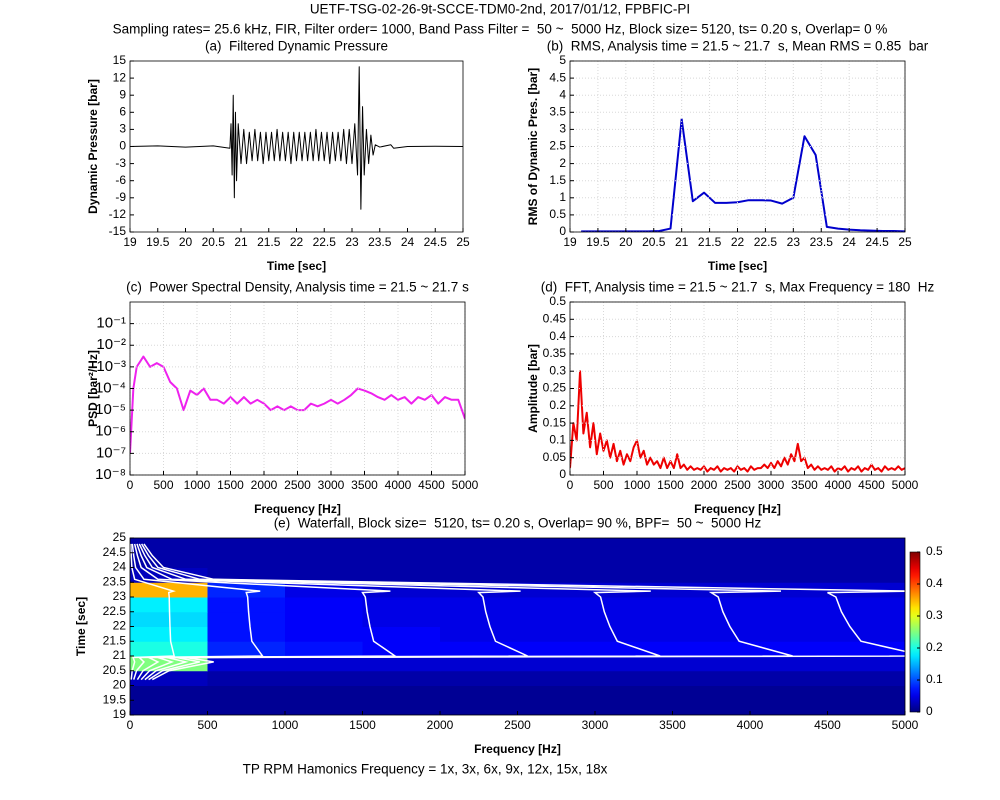  What do you see at coordinates (115, 581) in the screenshot?
I see `y-tick-label: 23.5` at bounding box center [115, 581].